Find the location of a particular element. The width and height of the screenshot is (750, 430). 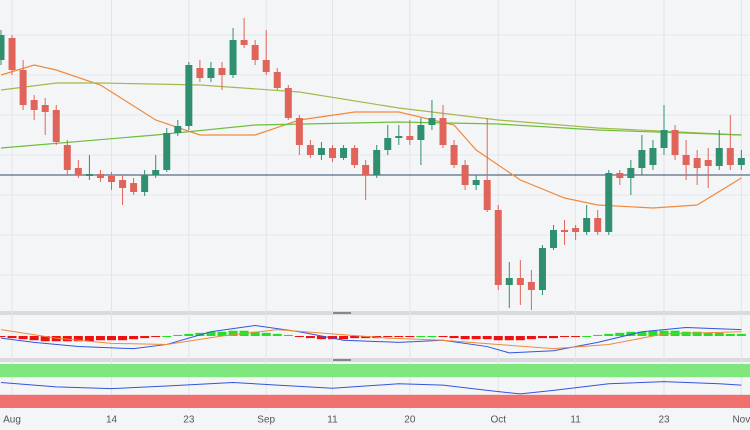

x-tick-label: 11 is located at coordinates (575, 420).